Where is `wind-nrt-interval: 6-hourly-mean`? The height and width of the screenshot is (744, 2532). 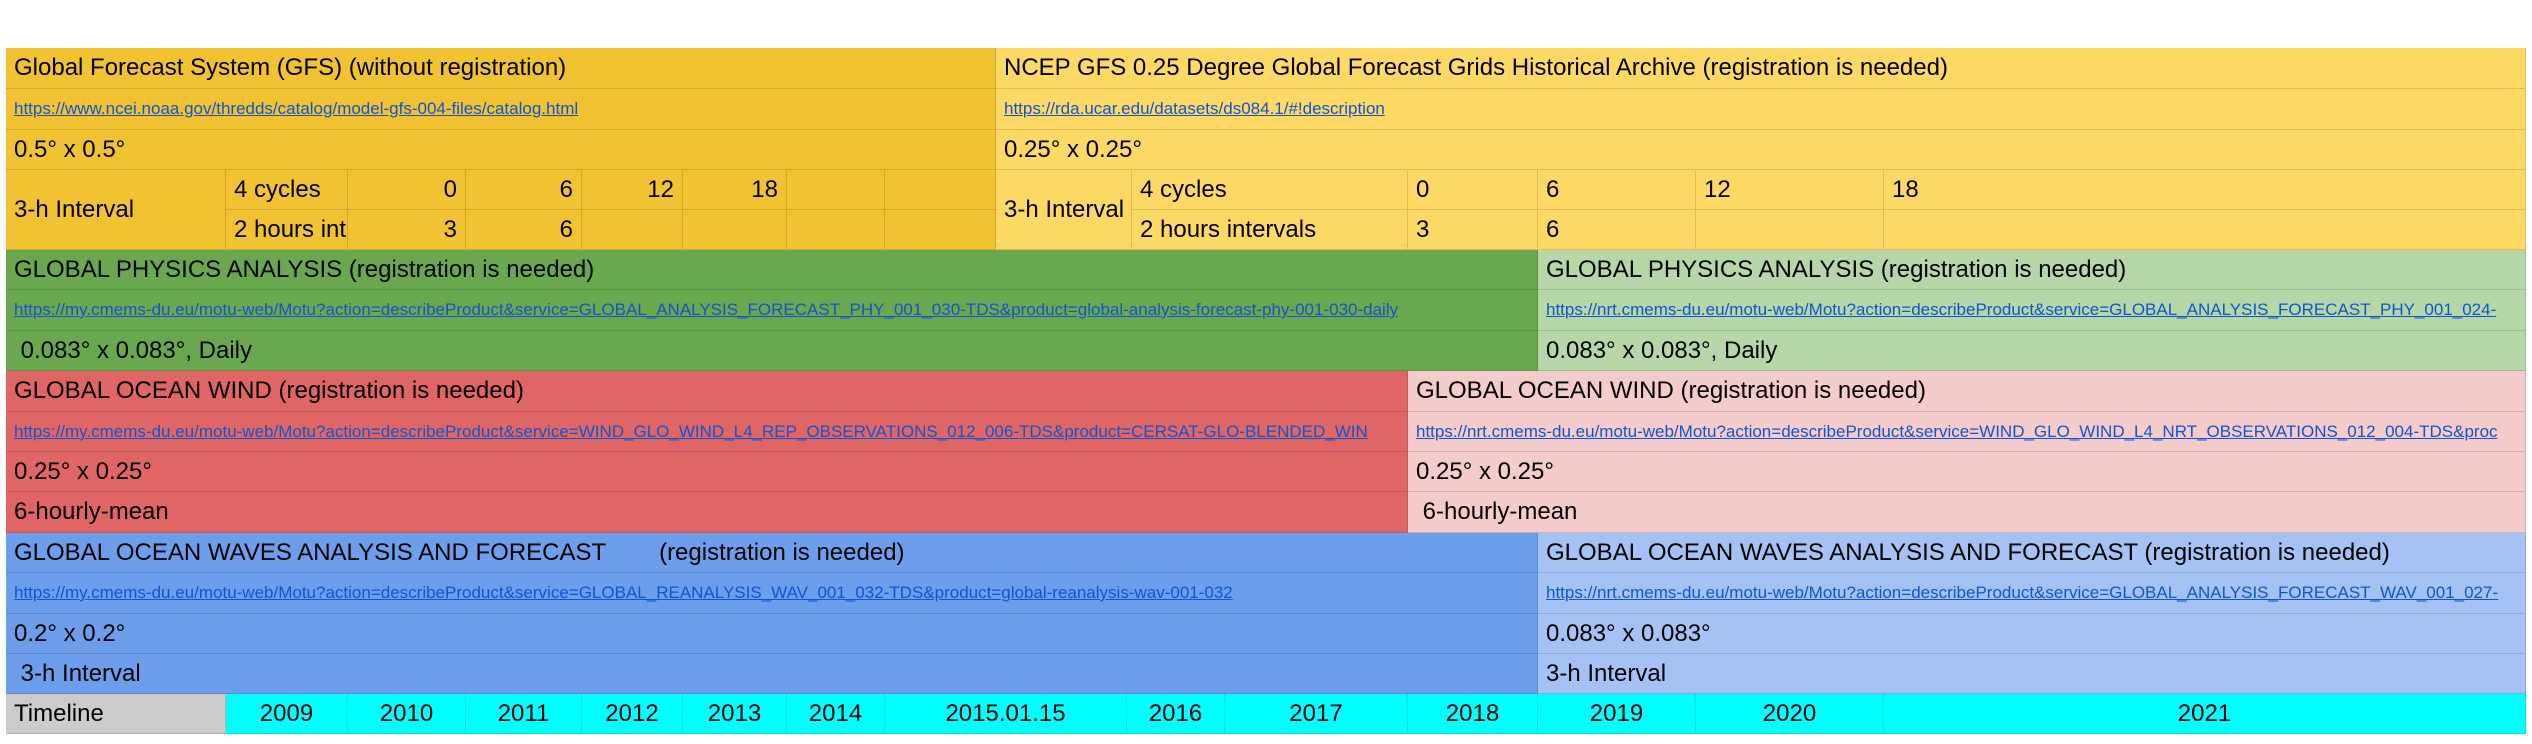
wind-nrt-interval: 6-hourly-mean is located at coordinates (1967, 512).